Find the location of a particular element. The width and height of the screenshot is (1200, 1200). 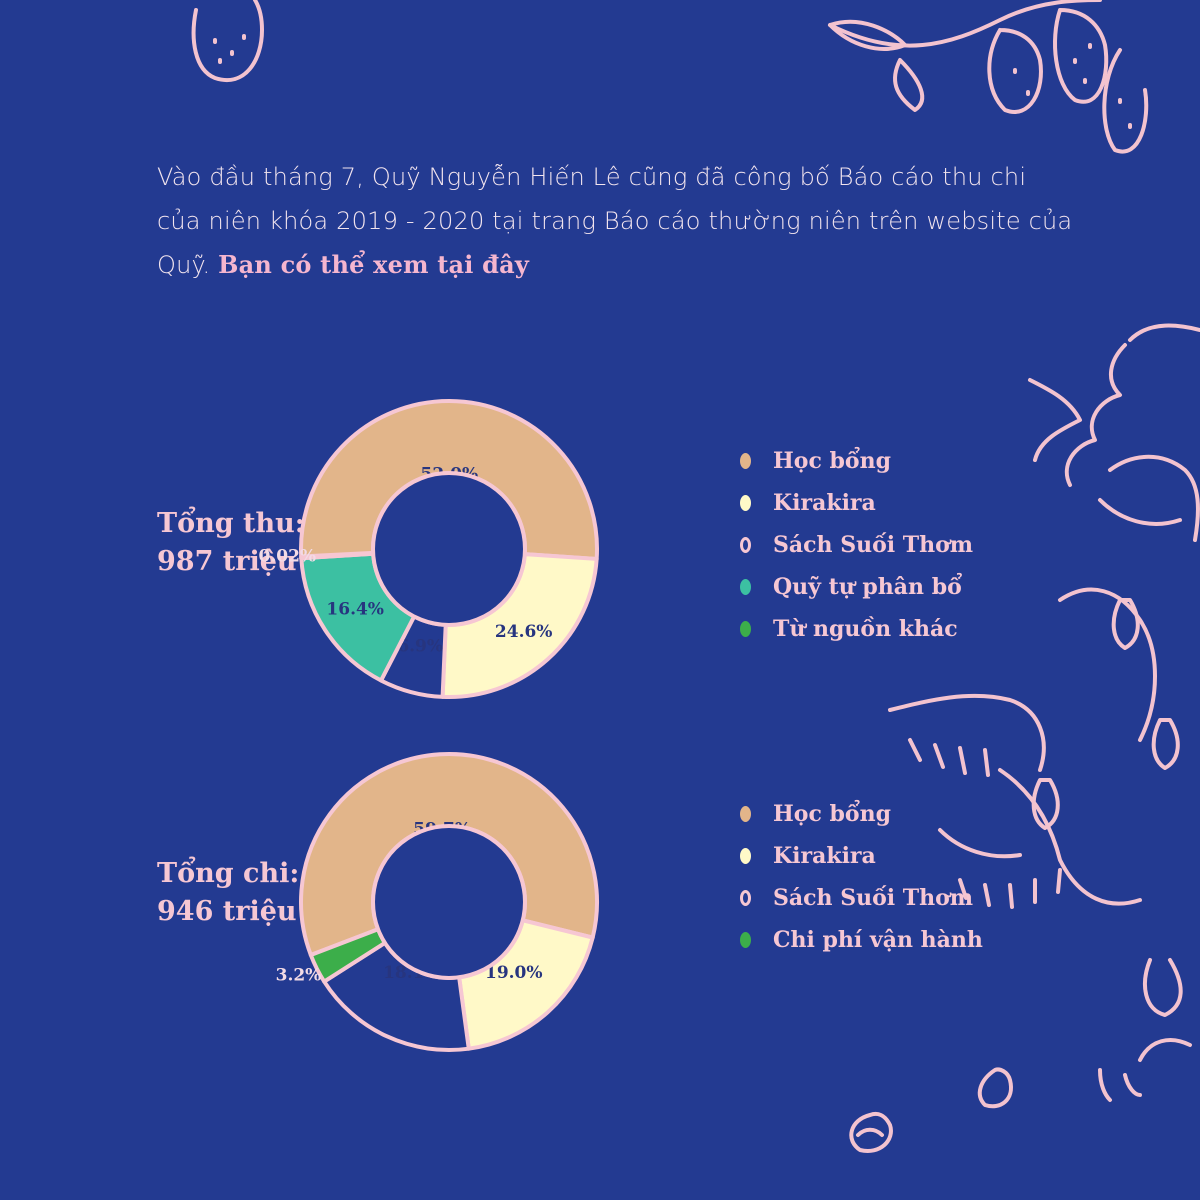

expense-total-value: 946 triệu is located at coordinates (227, 911).